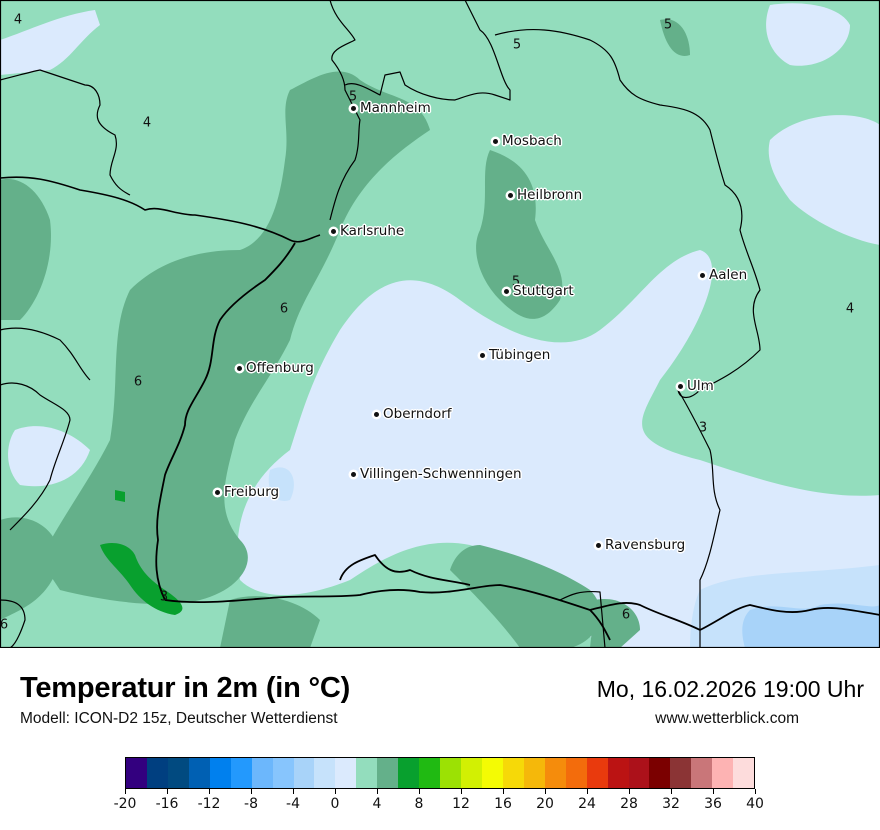  What do you see at coordinates (700, 386) in the screenshot?
I see `city-label: Ulm` at bounding box center [700, 386].